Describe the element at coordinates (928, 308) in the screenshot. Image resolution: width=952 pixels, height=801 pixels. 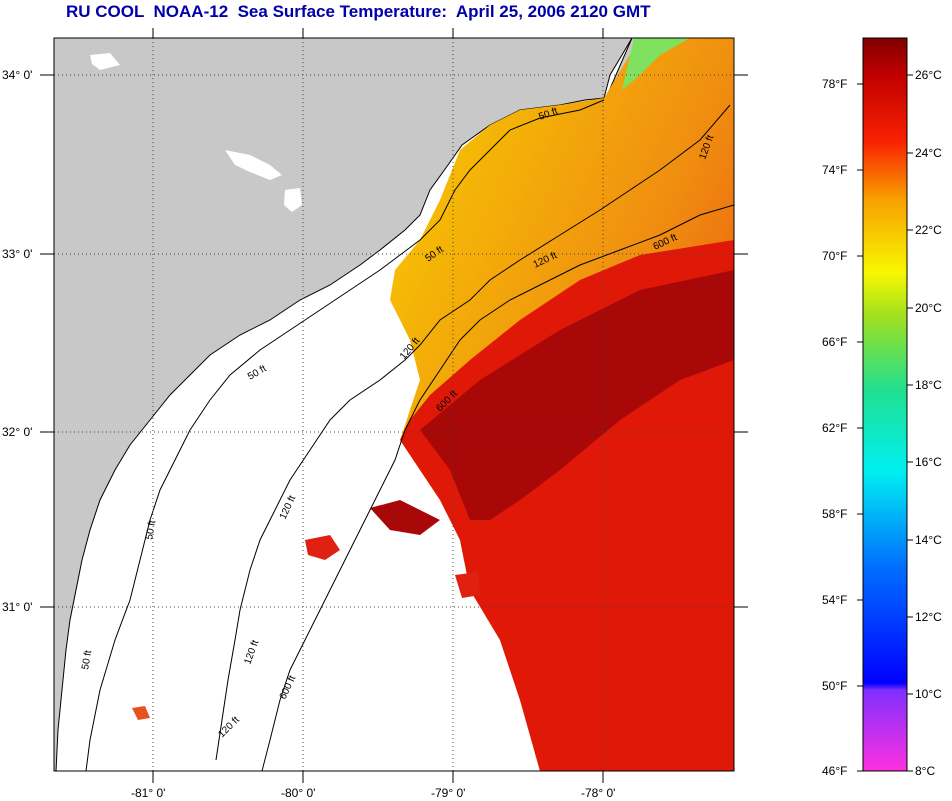
I see `colorbar-c-label: 20°C` at that location.